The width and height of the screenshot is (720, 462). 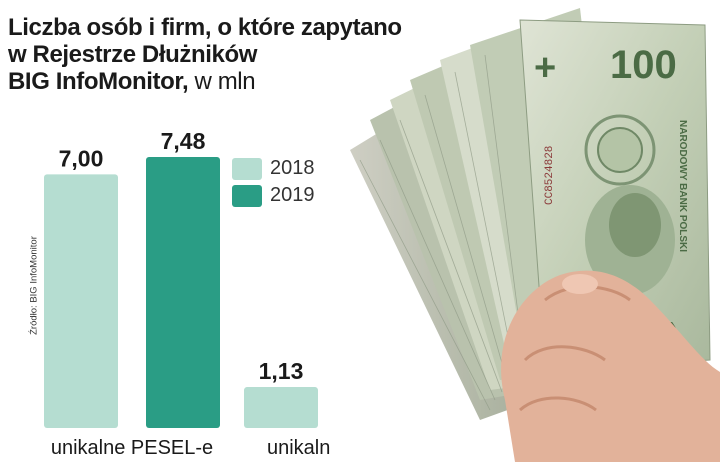 I want to click on svg-text: CC8524828, so click(x=550, y=175).